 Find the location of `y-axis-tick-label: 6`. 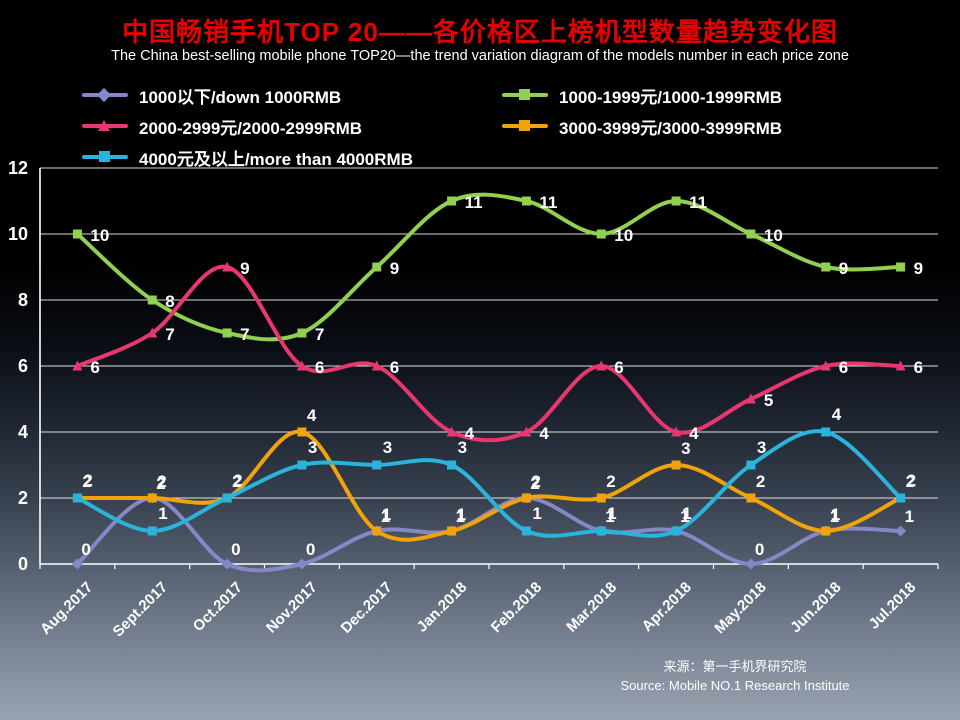

y-axis-tick-label: 6 is located at coordinates (23, 366).